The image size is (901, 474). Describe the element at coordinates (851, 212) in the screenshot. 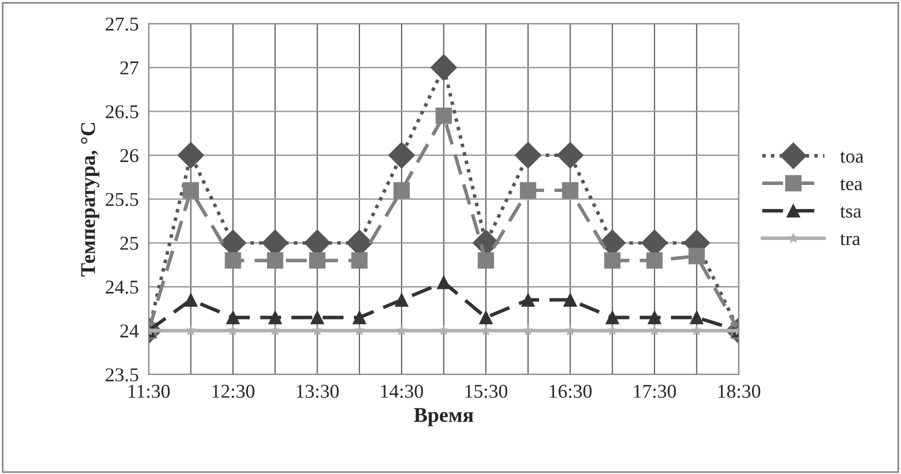

I see `legend-label: tsa` at that location.